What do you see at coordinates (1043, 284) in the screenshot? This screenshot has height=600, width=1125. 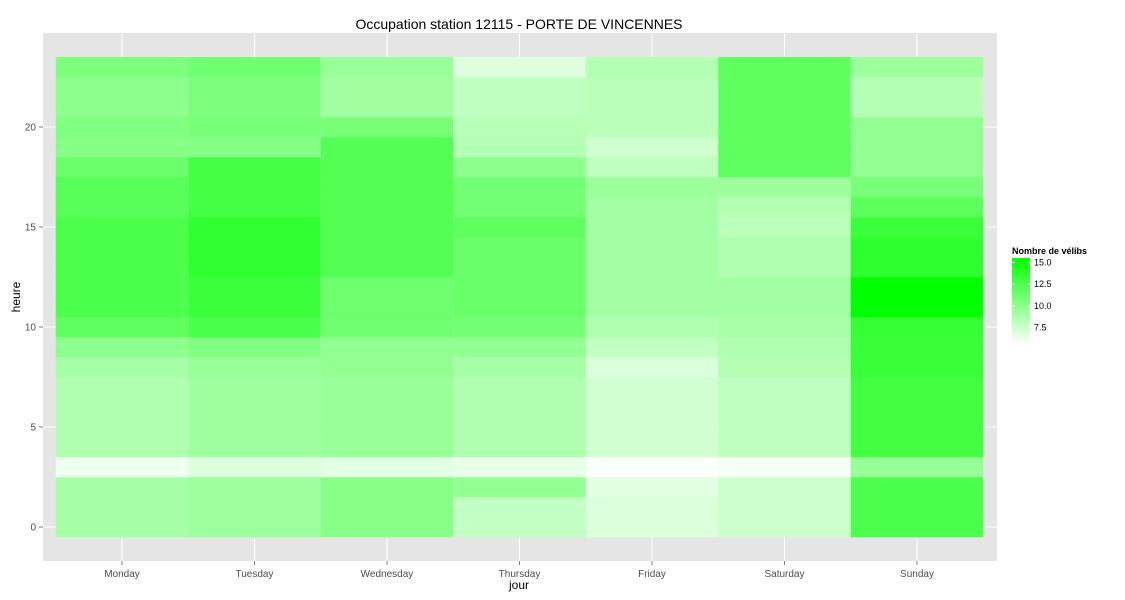 I see `legend-label-1: 12.5` at bounding box center [1043, 284].